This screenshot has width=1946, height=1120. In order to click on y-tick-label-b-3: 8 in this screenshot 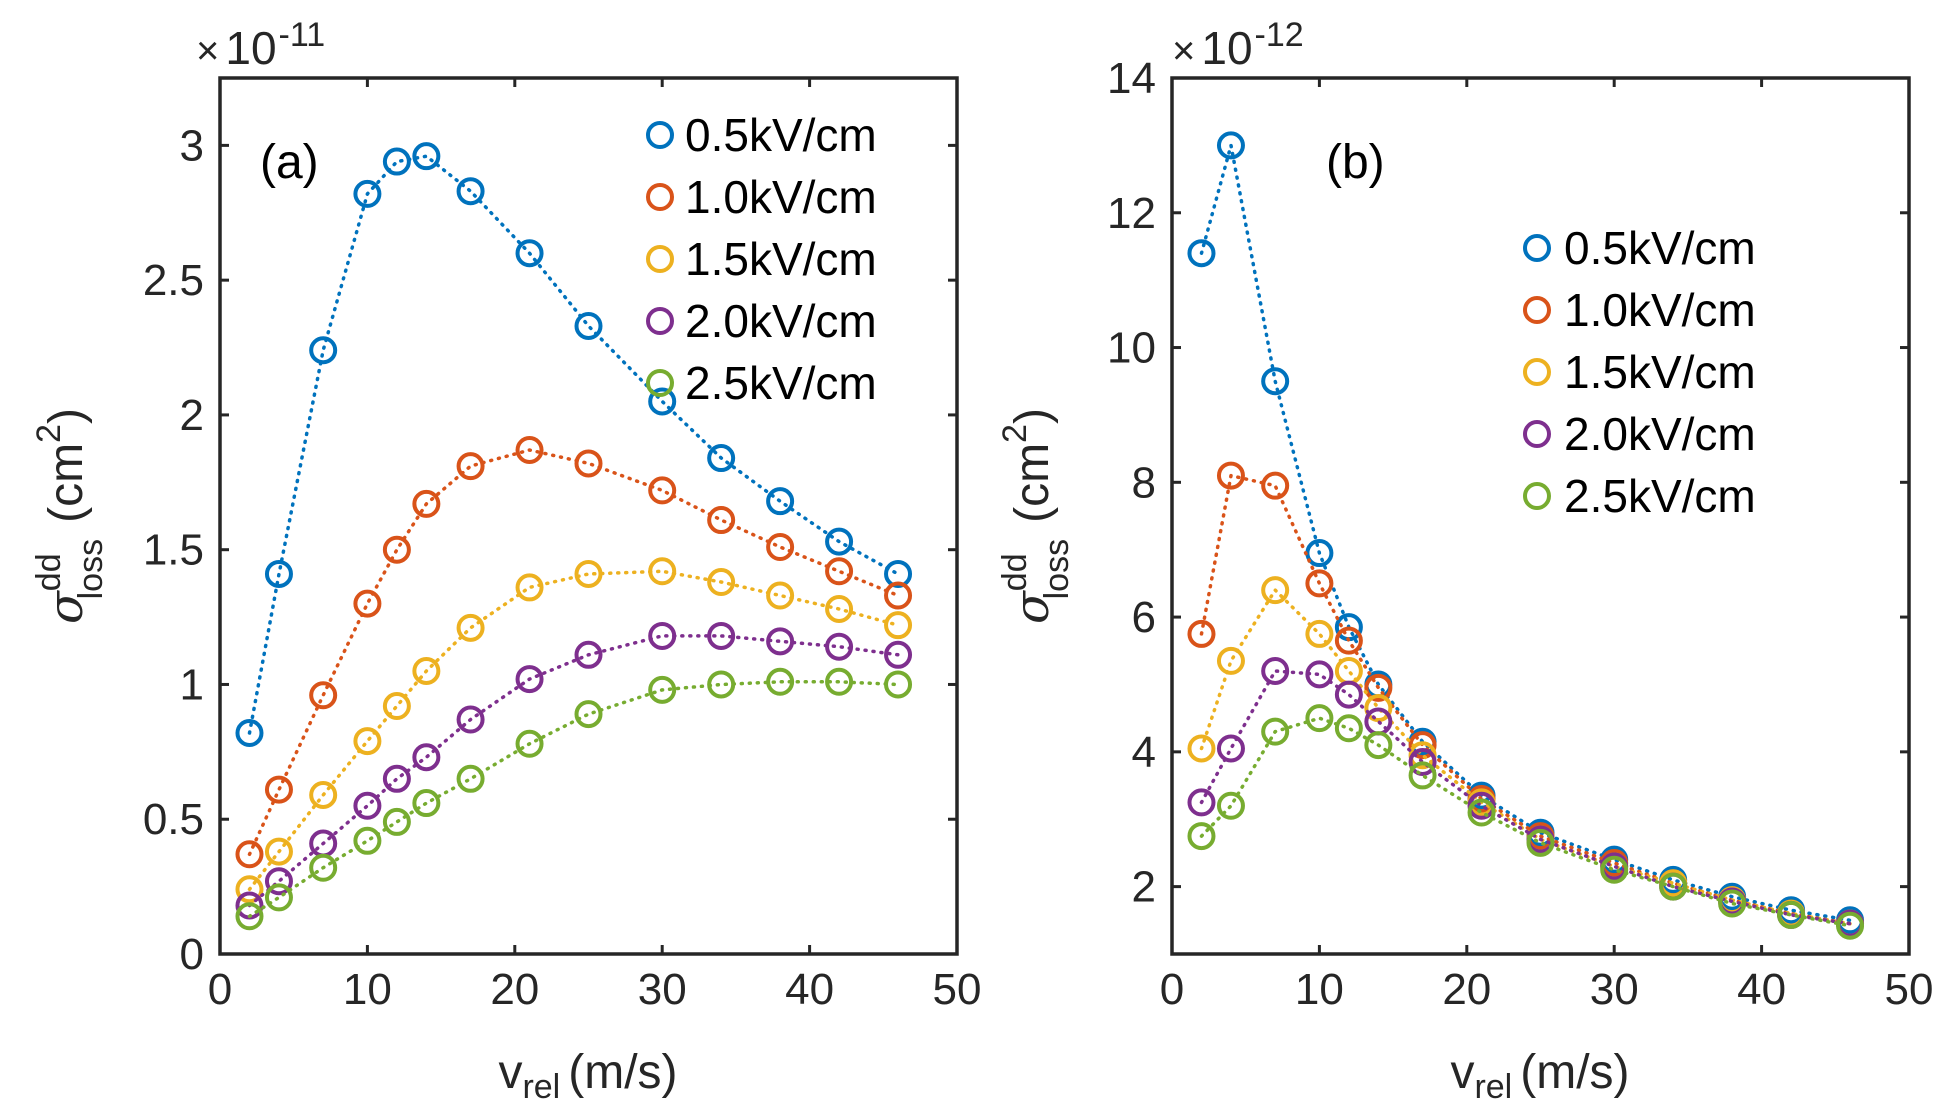, I will do `click(1144, 482)`.